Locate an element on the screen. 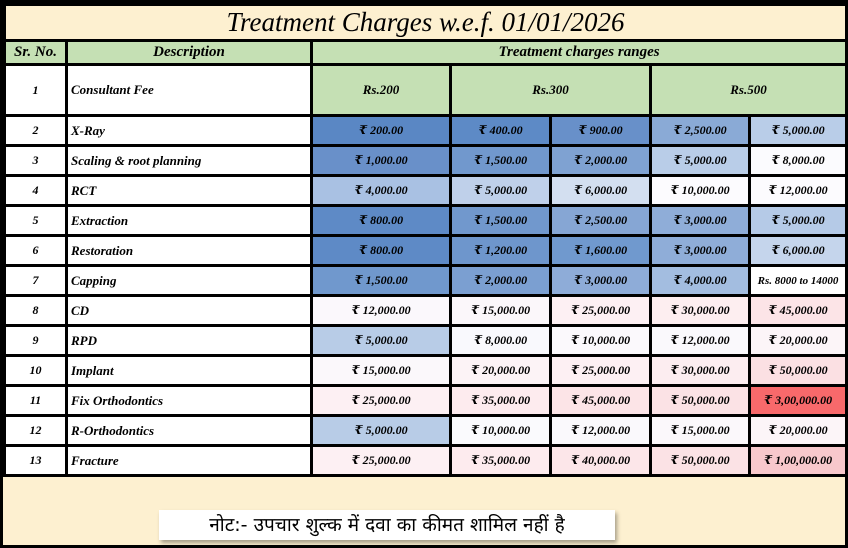  description-cell: X-Ray is located at coordinates (189, 130).